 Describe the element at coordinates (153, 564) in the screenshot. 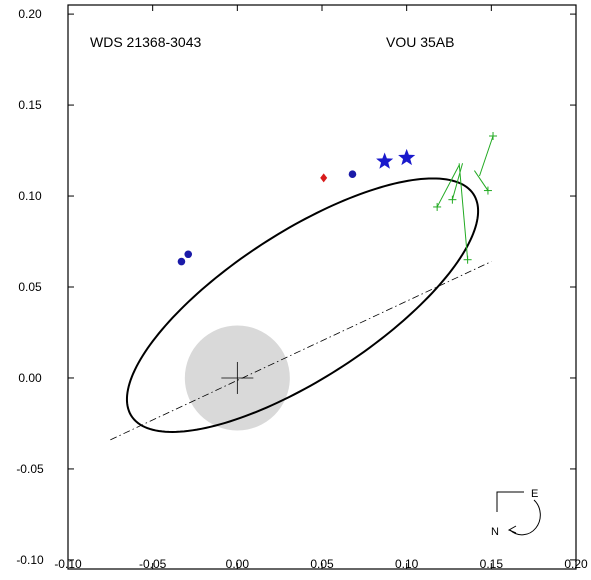

I see `x-tick-label: -0.05` at that location.